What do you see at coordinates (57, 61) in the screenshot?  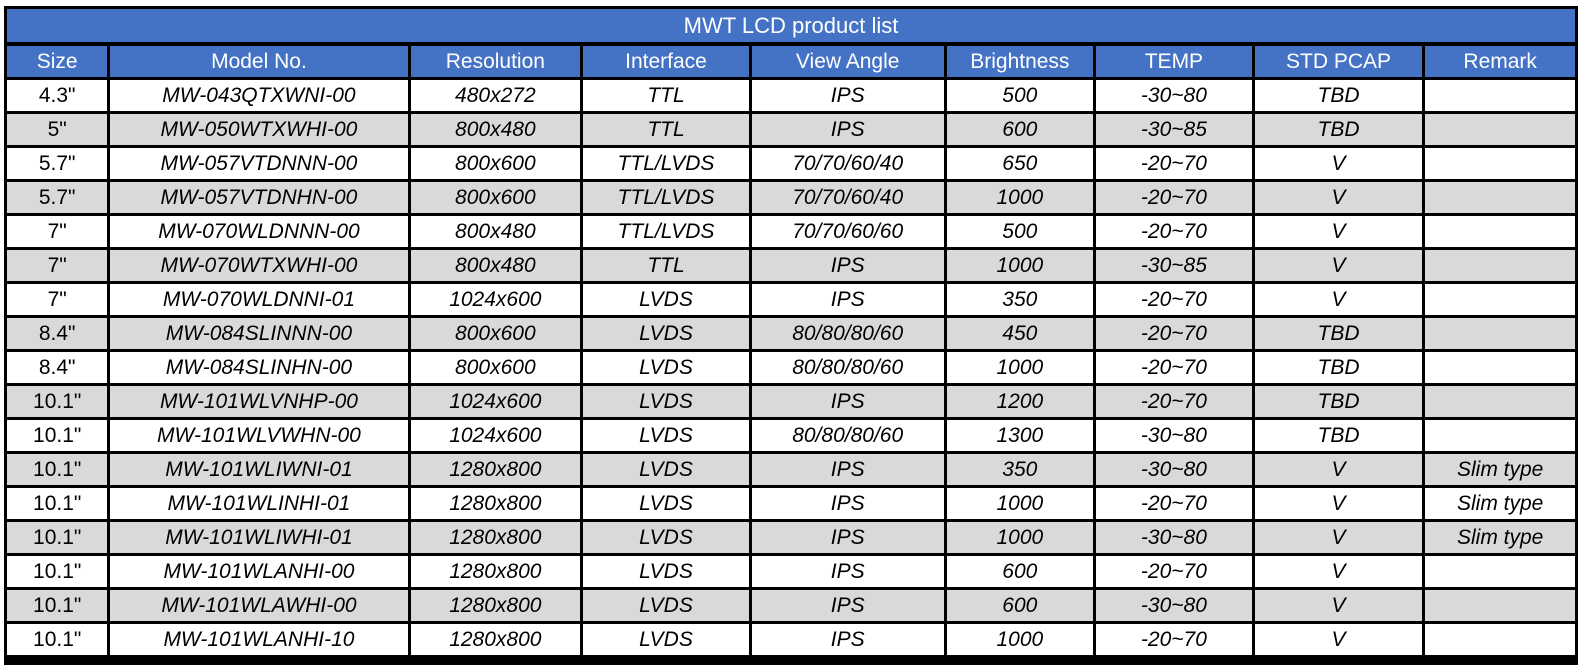 I see `column-header-size: Size` at bounding box center [57, 61].